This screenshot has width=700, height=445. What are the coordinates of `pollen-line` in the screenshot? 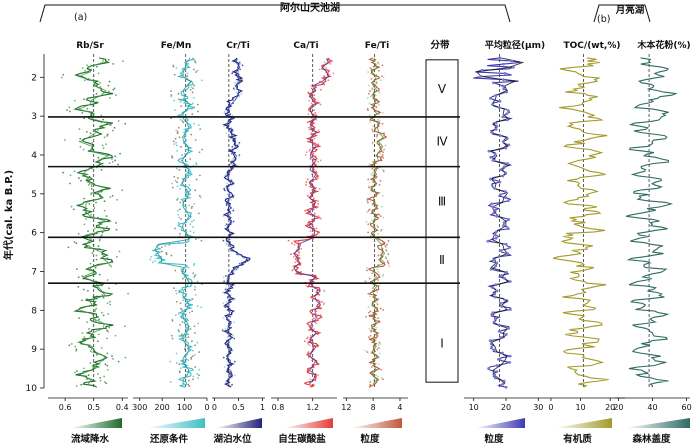 It's located at (651, 222).